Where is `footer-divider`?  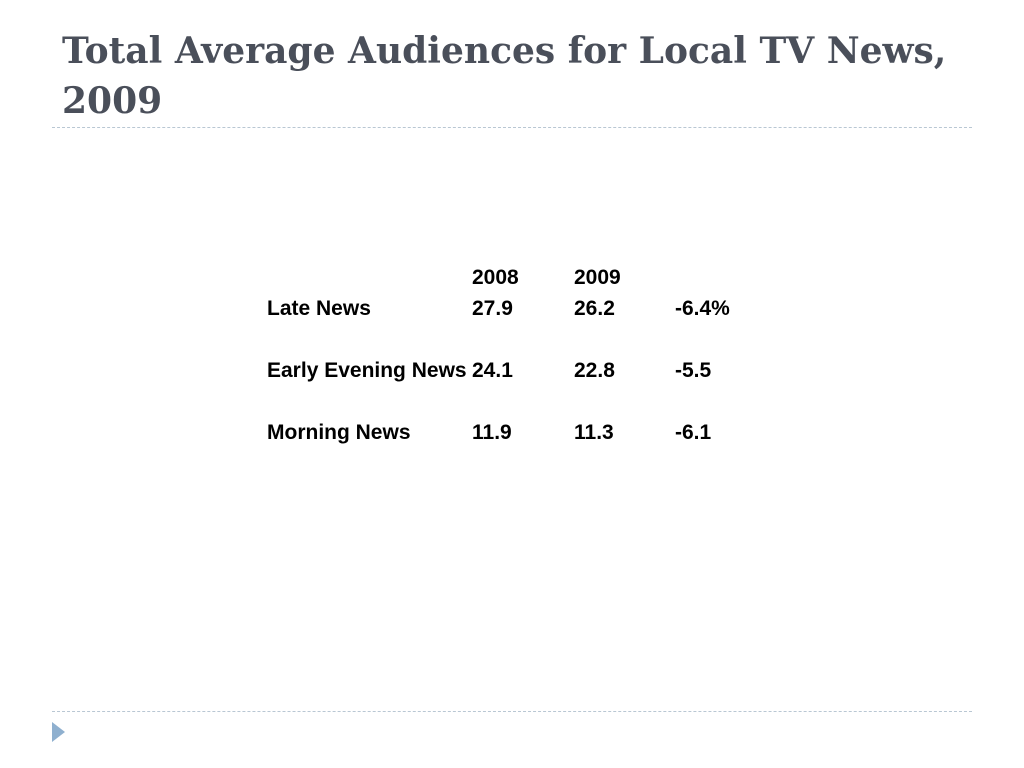 footer-divider is located at coordinates (512, 711).